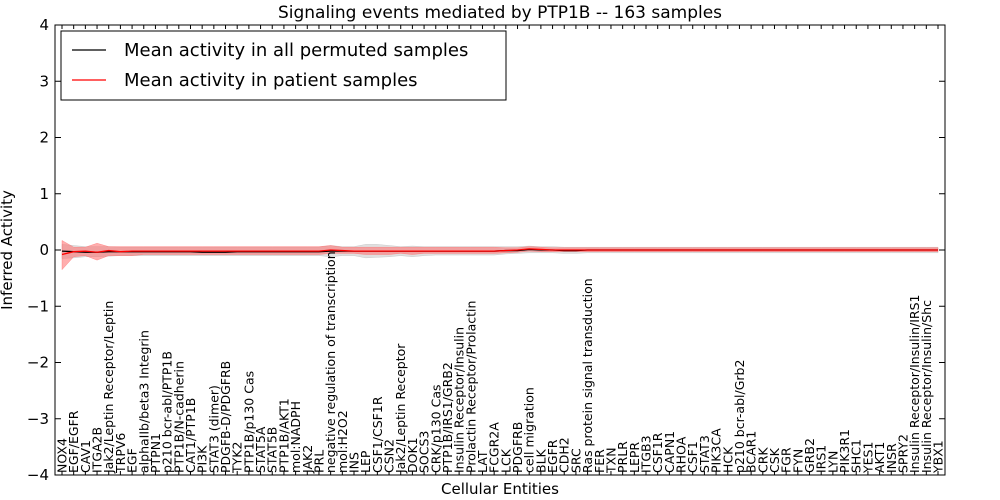  Describe the element at coordinates (517, 447) in the screenshot. I see `category-label: PDGFRB` at that location.